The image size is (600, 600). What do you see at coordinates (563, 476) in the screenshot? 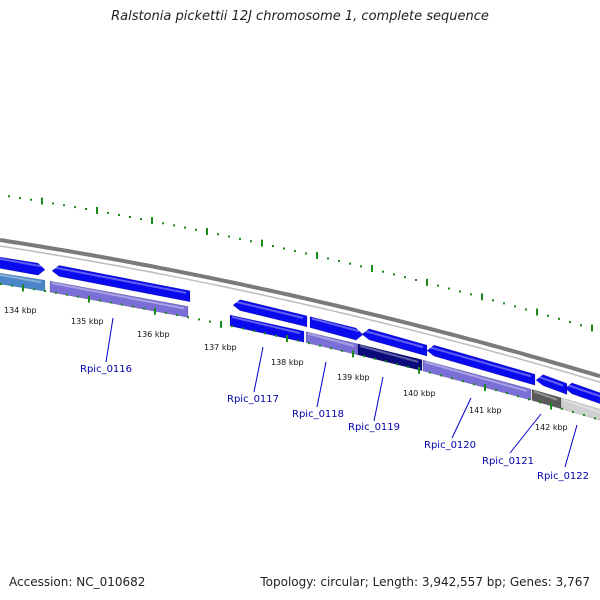
I see `gene-label-rpic-0122: Rpic_0122` at bounding box center [563, 476].